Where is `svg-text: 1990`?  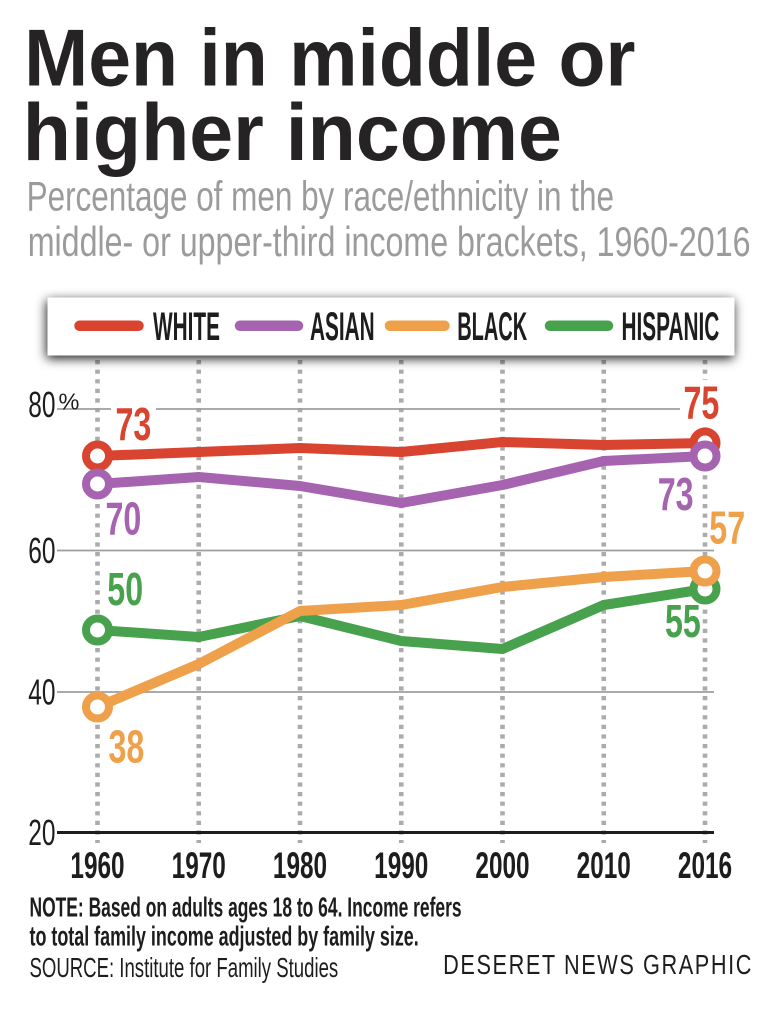
svg-text: 1990 is located at coordinates (401, 865).